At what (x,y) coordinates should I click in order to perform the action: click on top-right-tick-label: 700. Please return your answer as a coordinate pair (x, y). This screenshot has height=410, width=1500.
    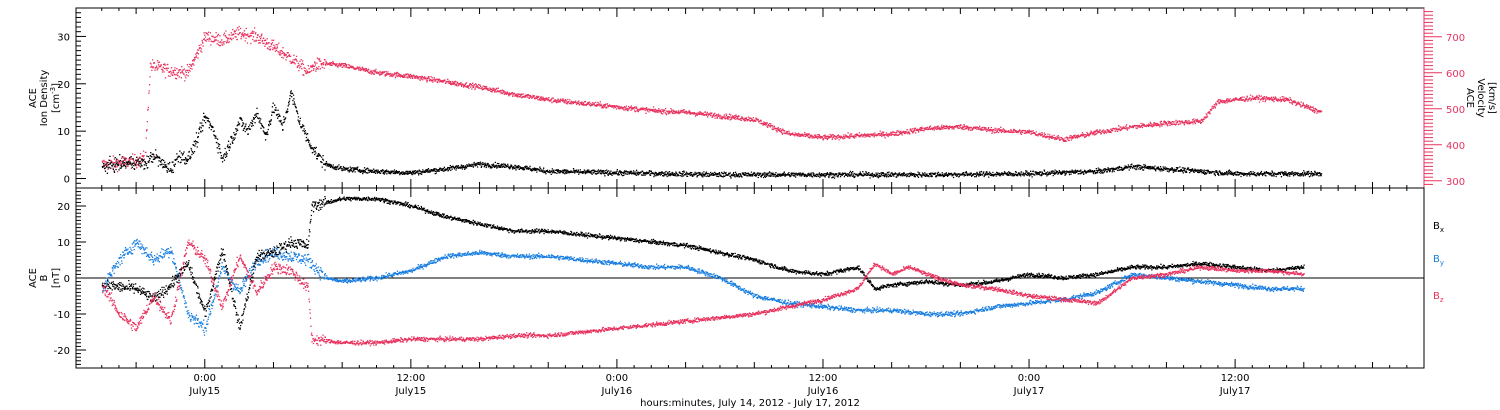
    Looking at the image, I should click on (1455, 38).